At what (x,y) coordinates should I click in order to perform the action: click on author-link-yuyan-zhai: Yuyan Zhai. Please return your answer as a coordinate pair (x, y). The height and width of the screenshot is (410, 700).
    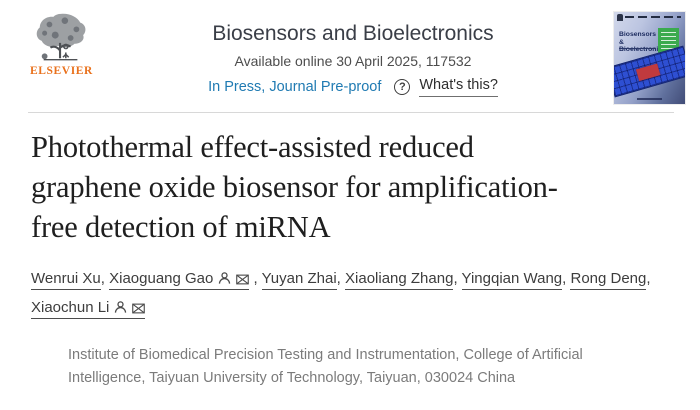
    Looking at the image, I should click on (299, 280).